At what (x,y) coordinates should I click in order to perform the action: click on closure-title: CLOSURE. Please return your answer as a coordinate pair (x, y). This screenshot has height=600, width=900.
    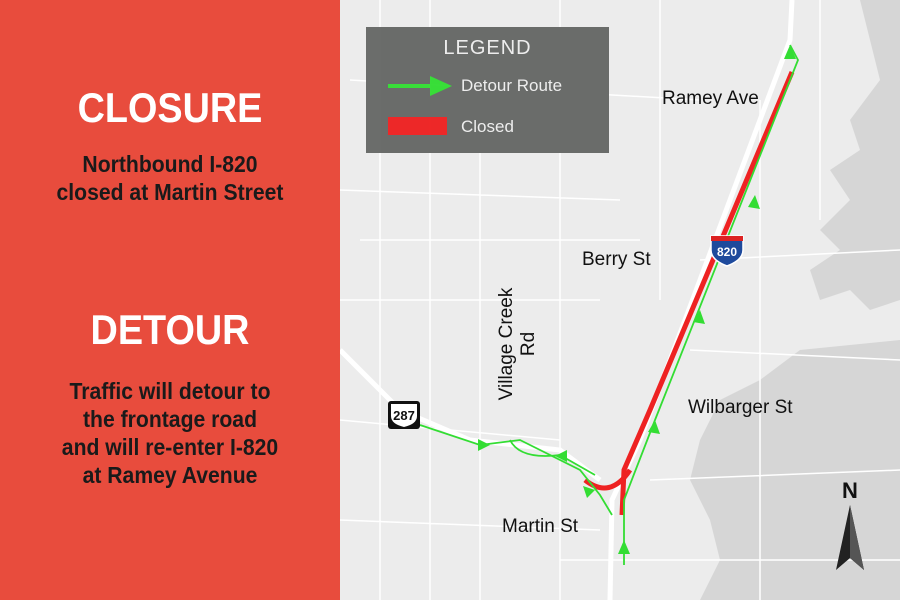
    Looking at the image, I should click on (170, 107).